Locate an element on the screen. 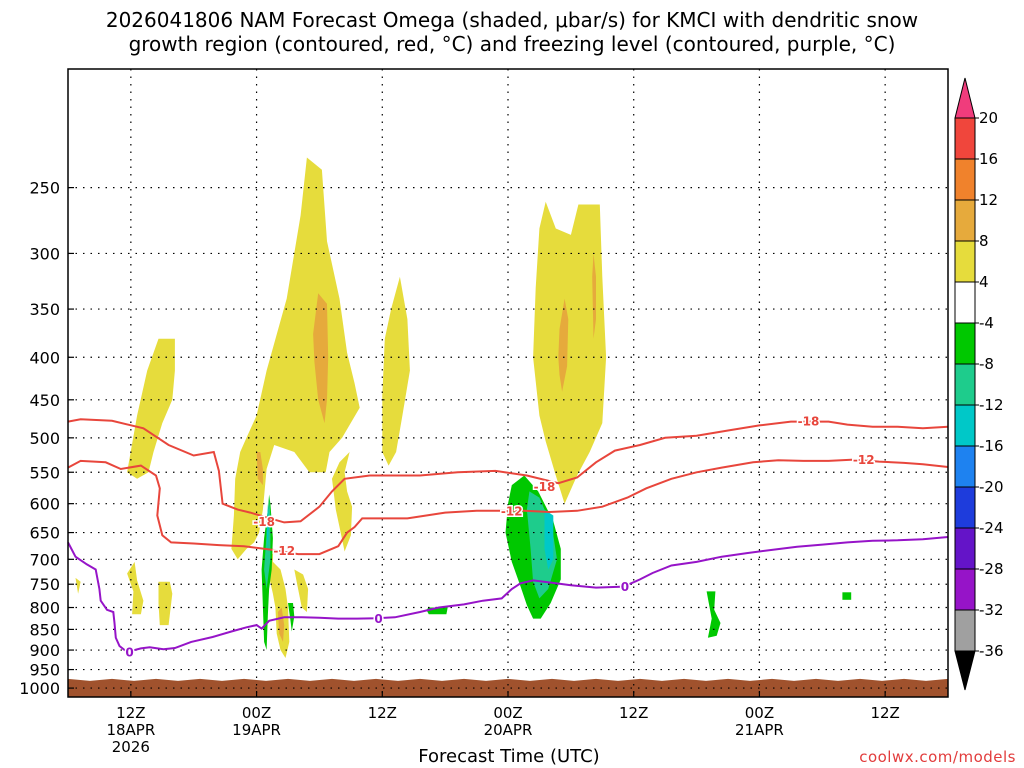 This screenshot has height=768, width=1024. y-tick-label-300: 300 is located at coordinates (44, 253).